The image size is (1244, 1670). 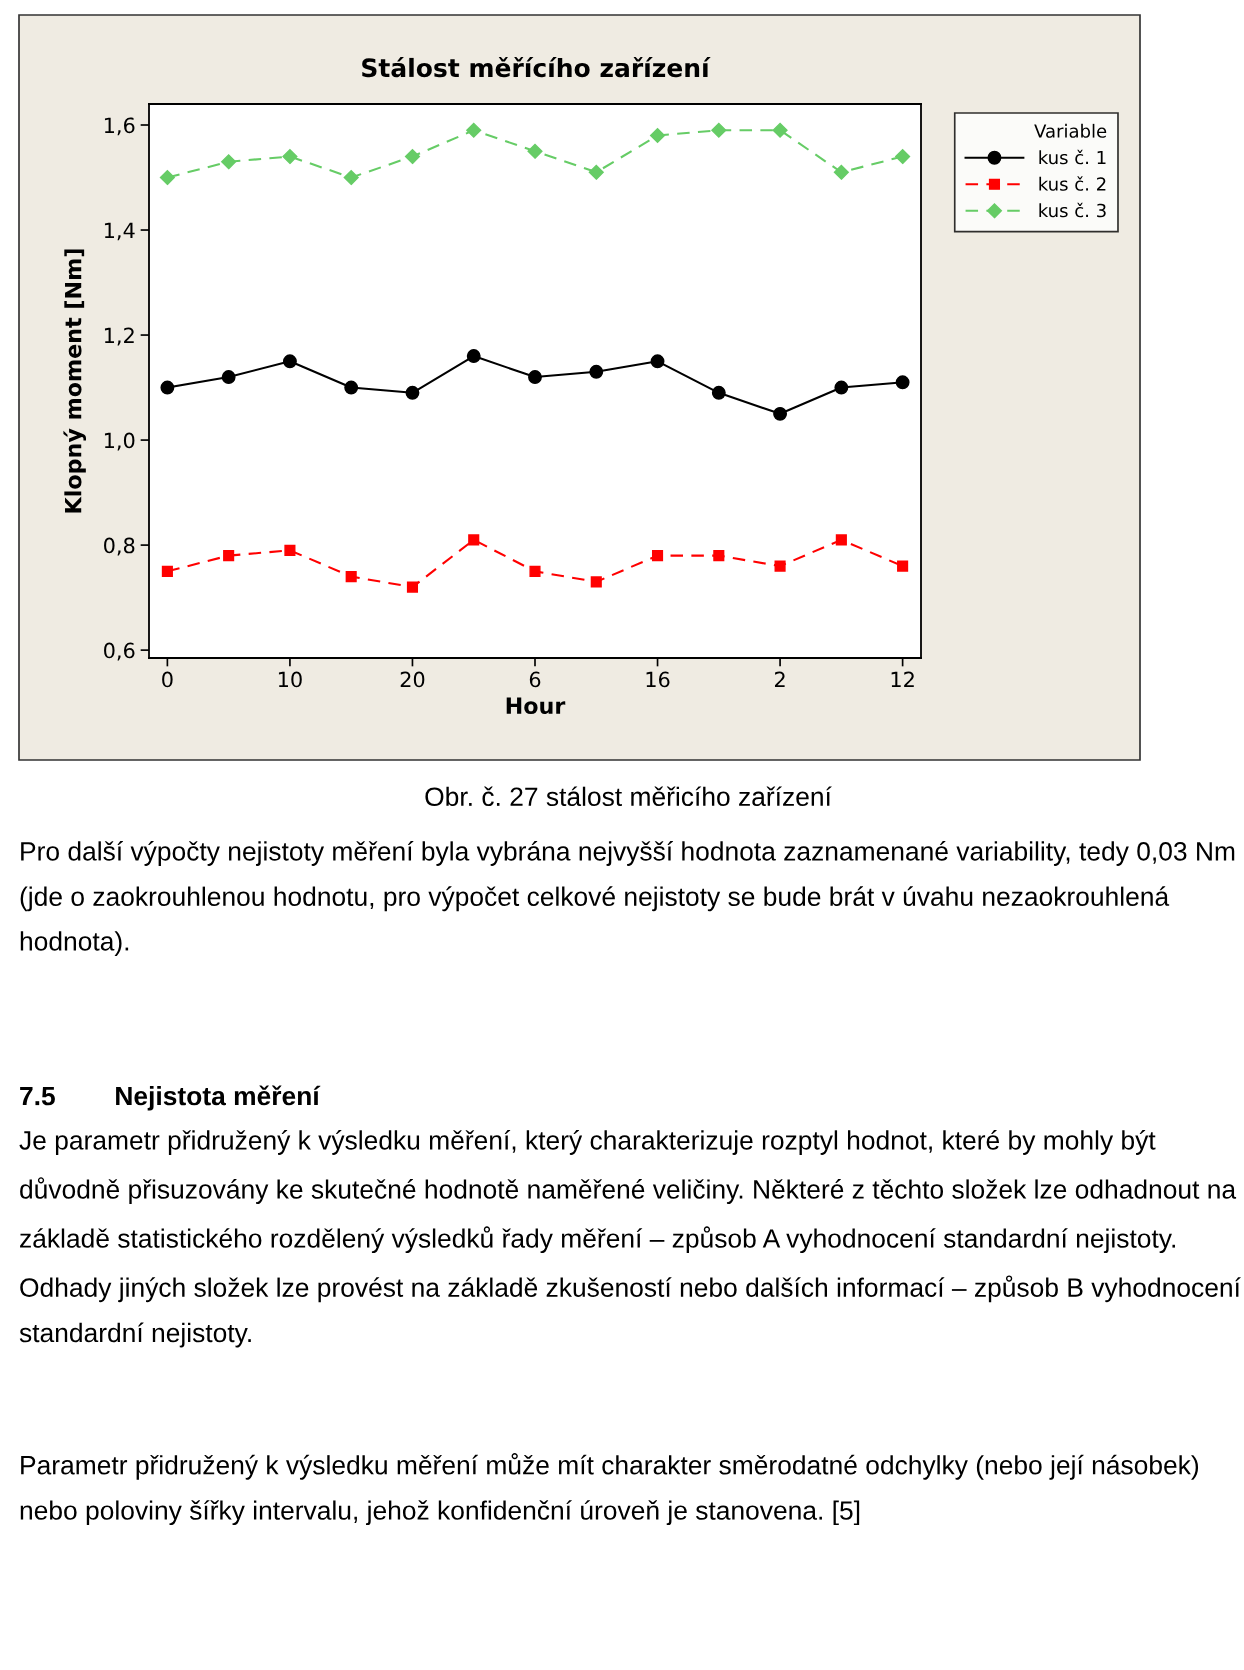 I want to click on text: Je parametr přidružený k výsledku měření, který charakterizuje rozptyl hodnot, které by mohly být důvodně přisuzovány ke skutečné hodnotě naměřené veličiny. Některé z těchto složek lze odhadnout na základě statistického rozdělený výsledků řady měření – způsob A vyhodnocení standardní nejistoty. Odhady jiných složek lze provést na základě zkušeností nebo dalších informací – způsob B vyhodnocení standardní nejistoty., so click(x=630, y=1239).